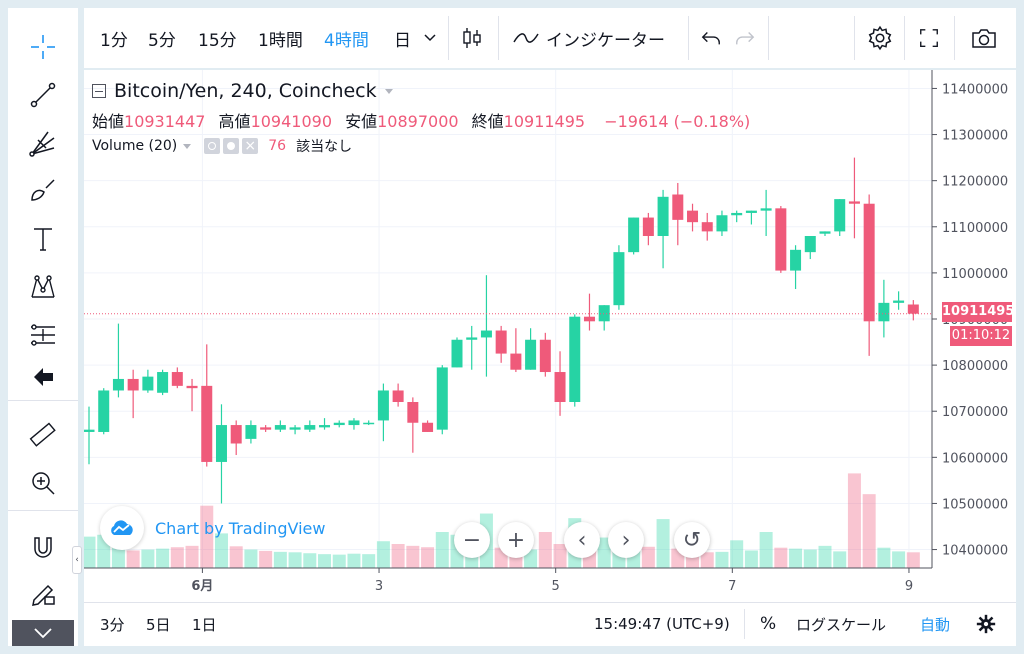 The image size is (1024, 654). Describe the element at coordinates (402, 40) in the screenshot. I see `interval-1d: 日` at that location.